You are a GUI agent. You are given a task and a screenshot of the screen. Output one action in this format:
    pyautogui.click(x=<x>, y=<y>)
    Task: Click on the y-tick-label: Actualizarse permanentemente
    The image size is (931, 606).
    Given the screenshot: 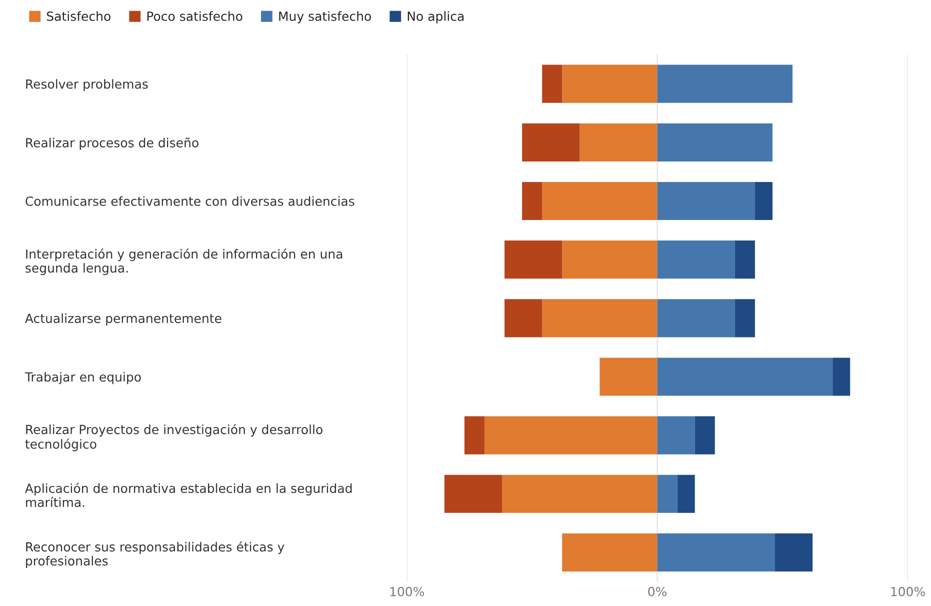 What is the action you would take?
    pyautogui.click(x=123, y=319)
    